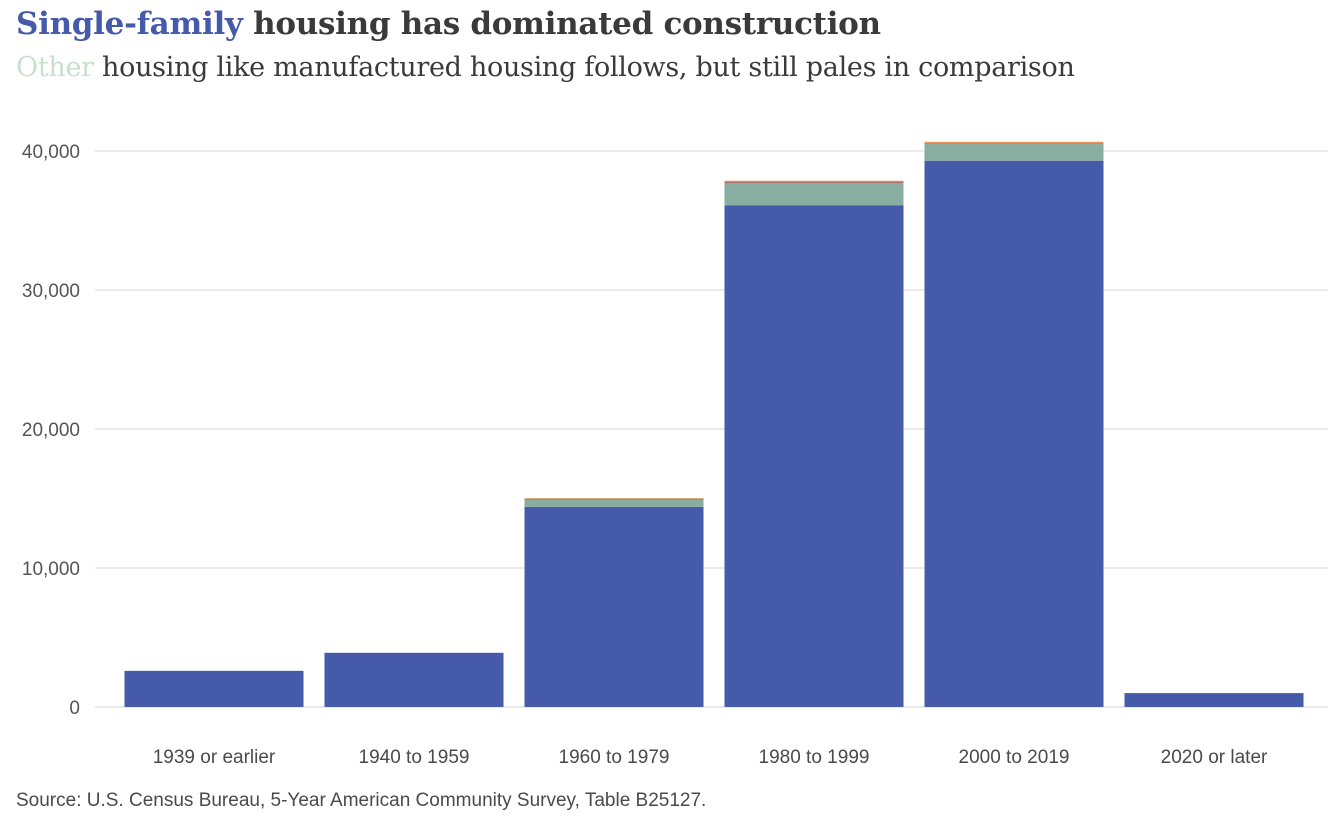  What do you see at coordinates (814, 757) in the screenshot?
I see `x-tick-label: 1980 to 1999` at bounding box center [814, 757].